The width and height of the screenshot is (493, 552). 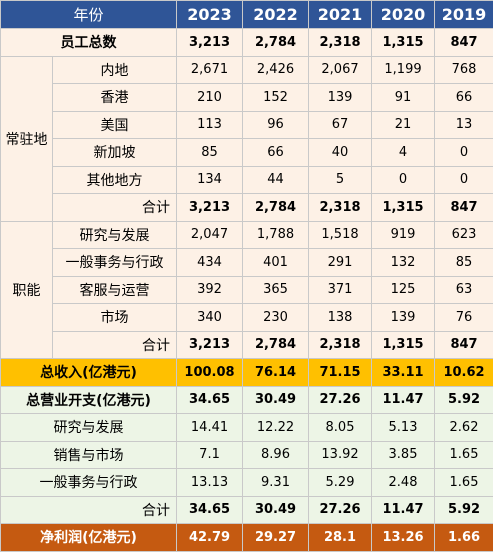 What do you see at coordinates (403, 290) in the screenshot?
I see `cell-value: 125` at bounding box center [403, 290].